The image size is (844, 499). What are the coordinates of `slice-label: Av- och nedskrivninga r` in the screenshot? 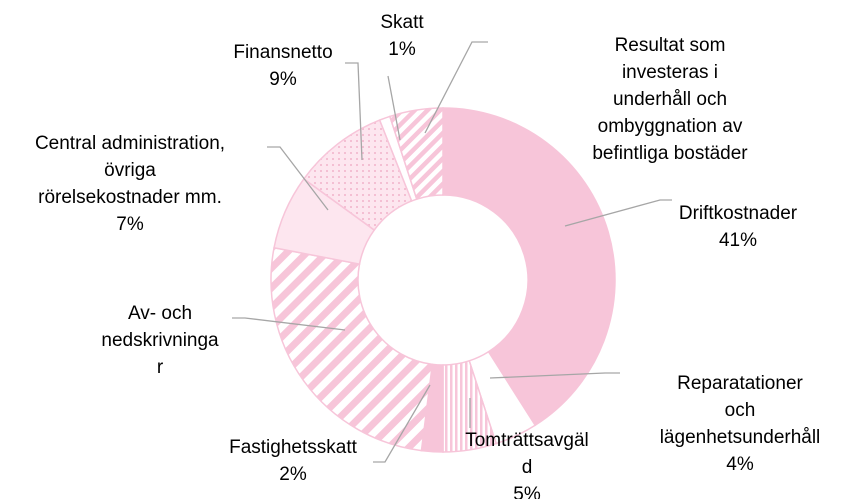 It's located at (159, 340).